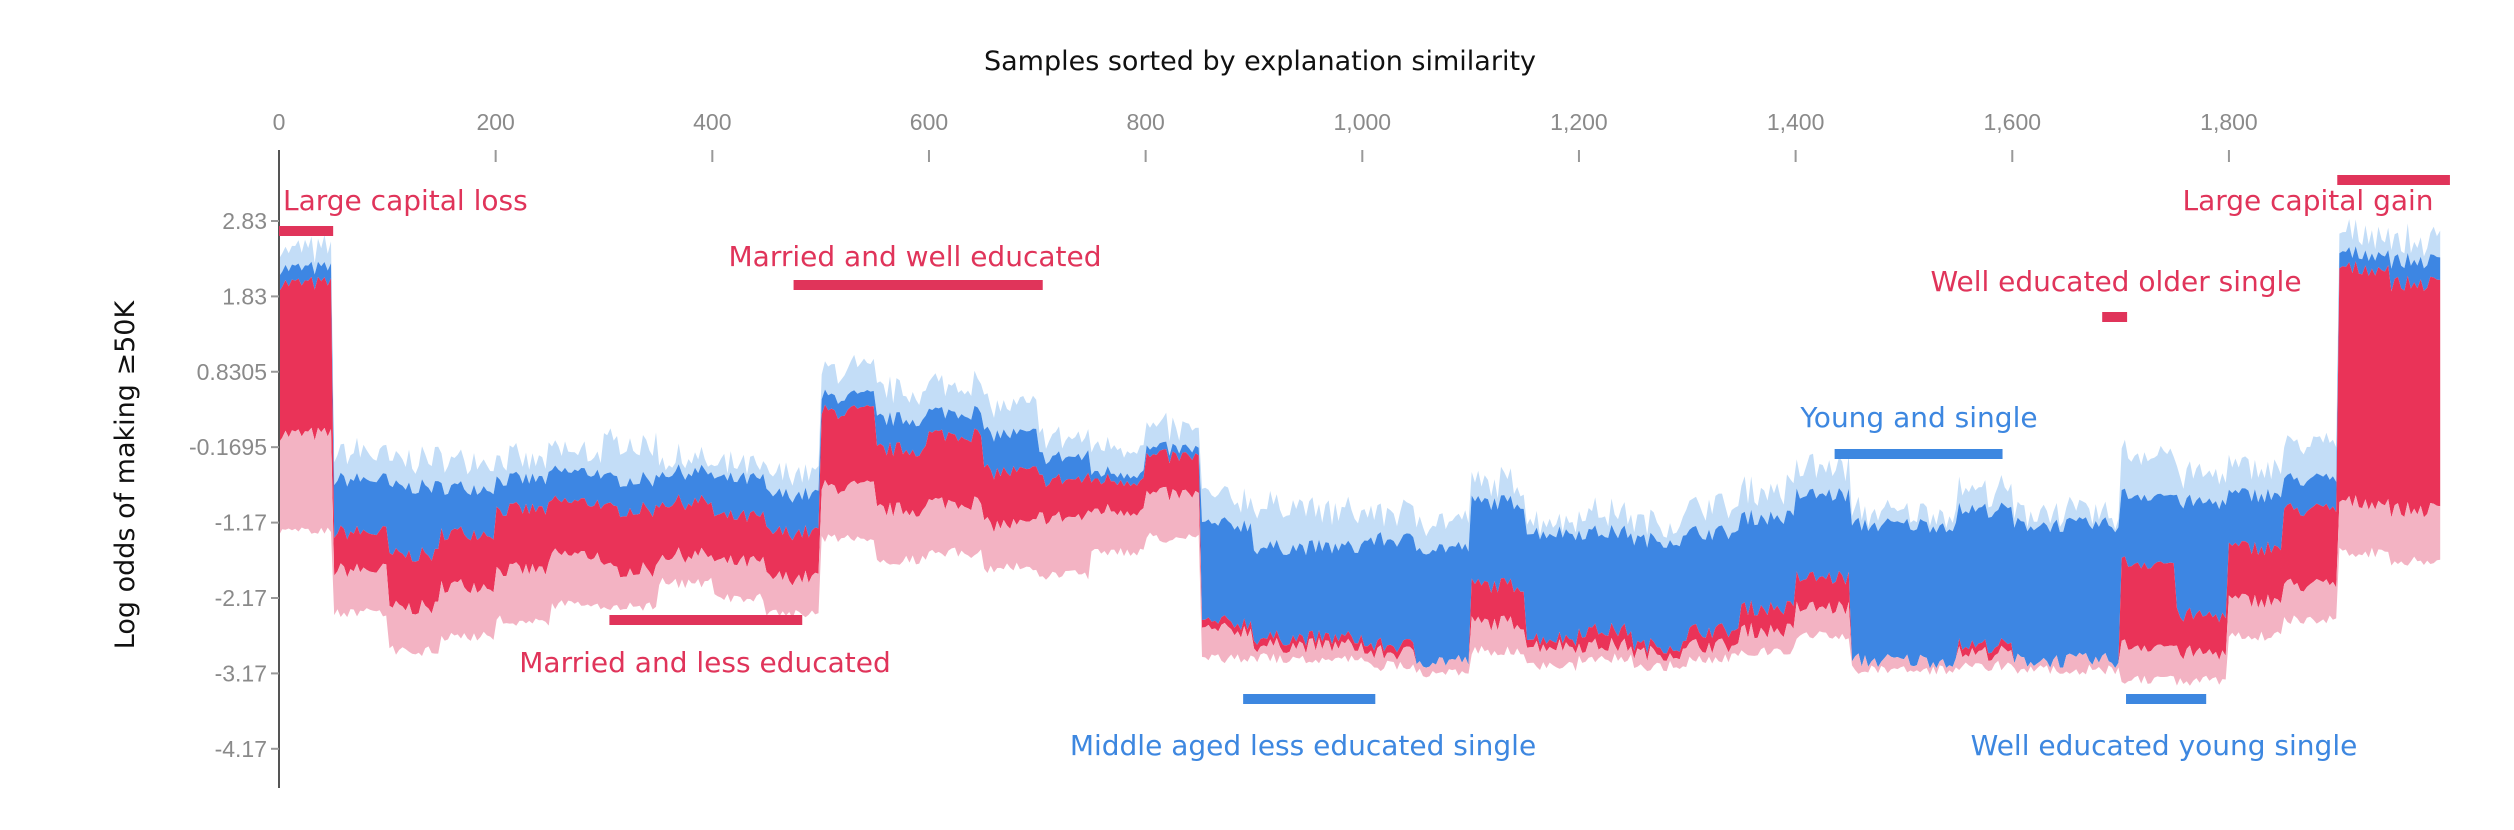 The image size is (2514, 830). I want to click on x-tick-label: 1,800, so click(2229, 122).